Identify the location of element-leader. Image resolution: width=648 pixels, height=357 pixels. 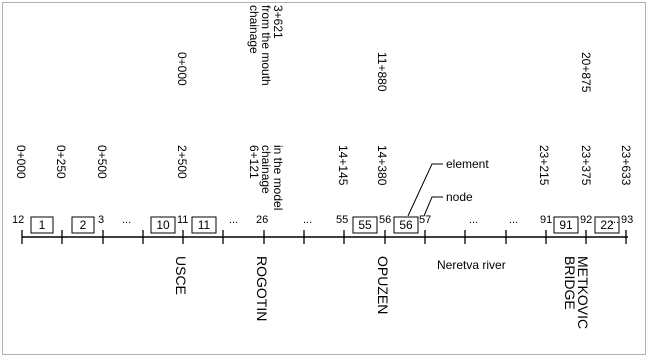
(425, 190).